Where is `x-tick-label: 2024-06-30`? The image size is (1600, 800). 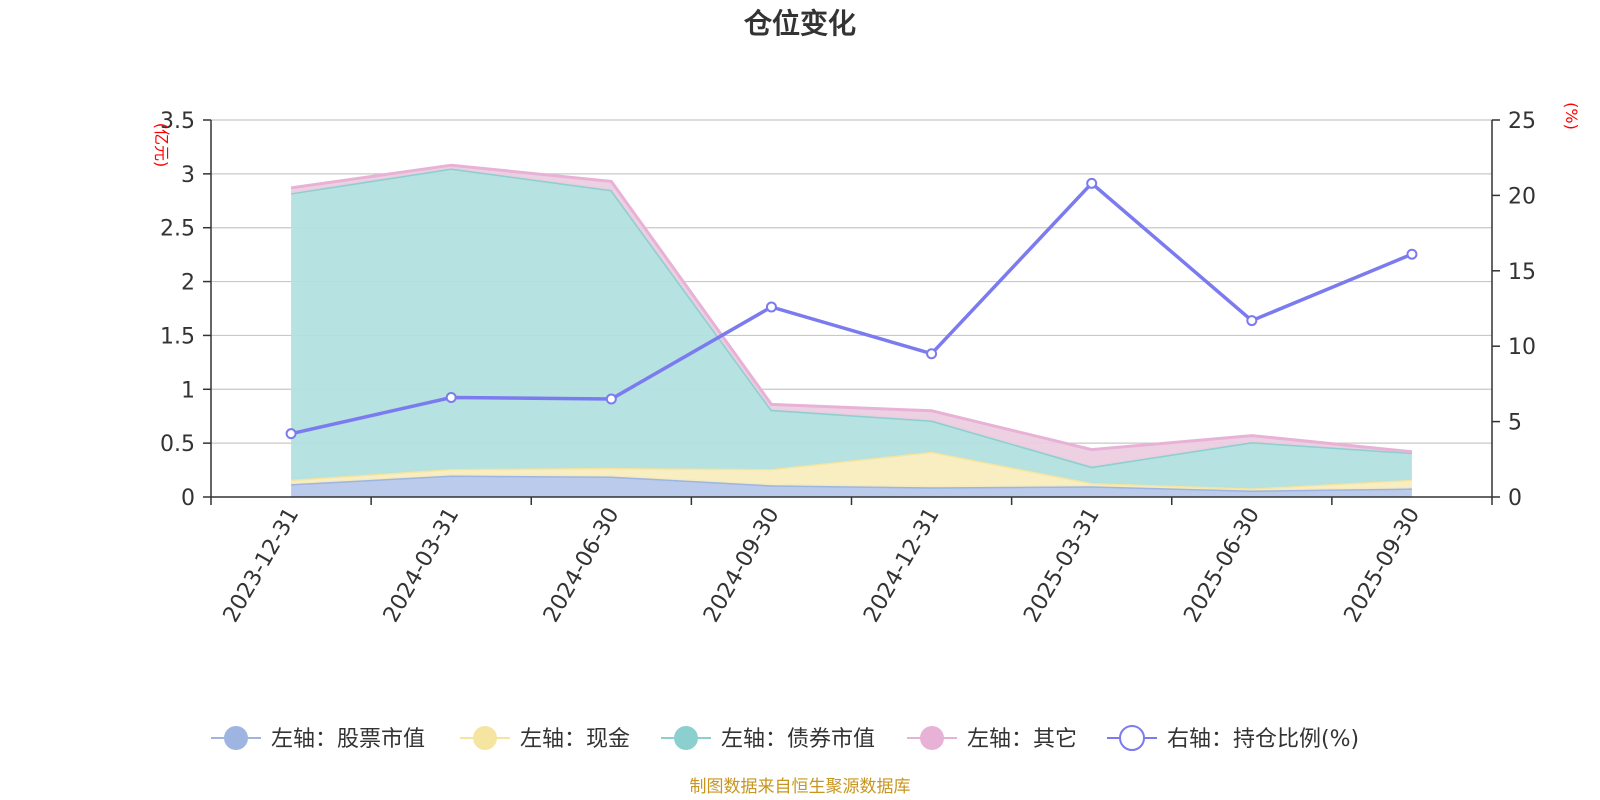 x-tick-label: 2024-06-30 is located at coordinates (582, 565).